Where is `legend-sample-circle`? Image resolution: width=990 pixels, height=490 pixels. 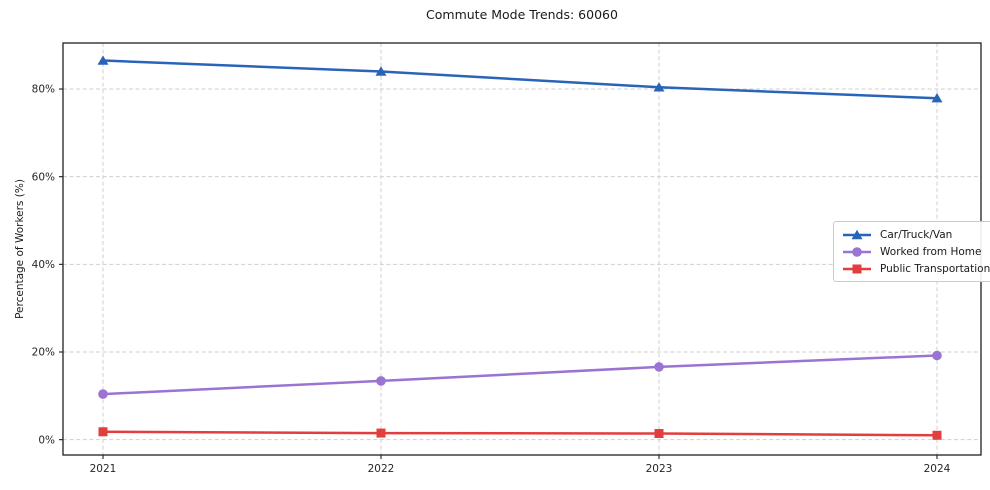 legend-sample-circle is located at coordinates (857, 251).